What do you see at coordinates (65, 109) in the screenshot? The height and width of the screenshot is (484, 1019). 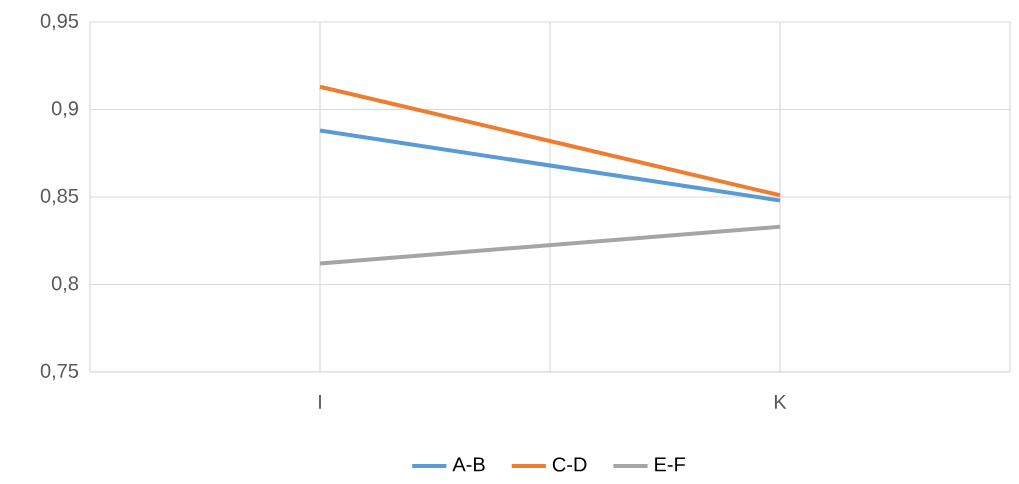 I see `y-tick-label: 0,9` at bounding box center [65, 109].